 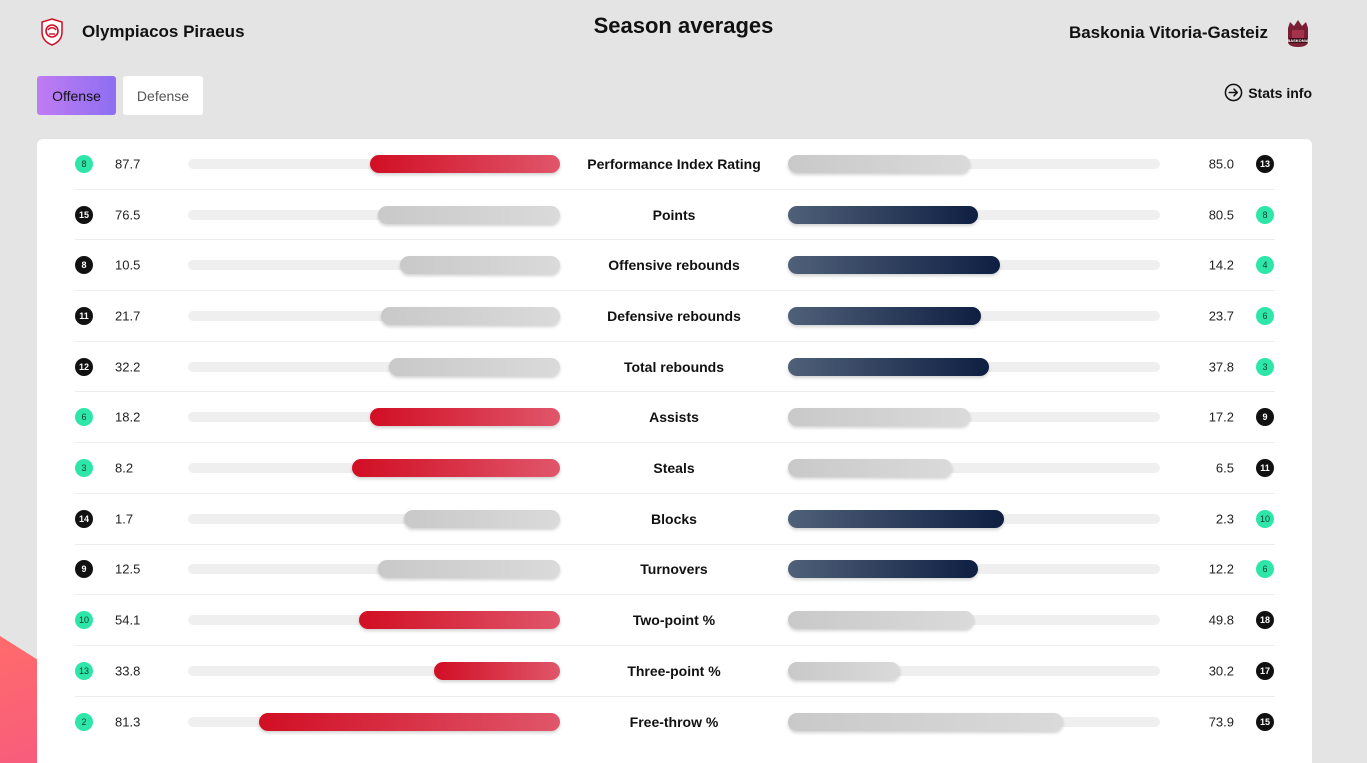 I want to click on away-stat-value: 49.8, so click(x=1221, y=620).